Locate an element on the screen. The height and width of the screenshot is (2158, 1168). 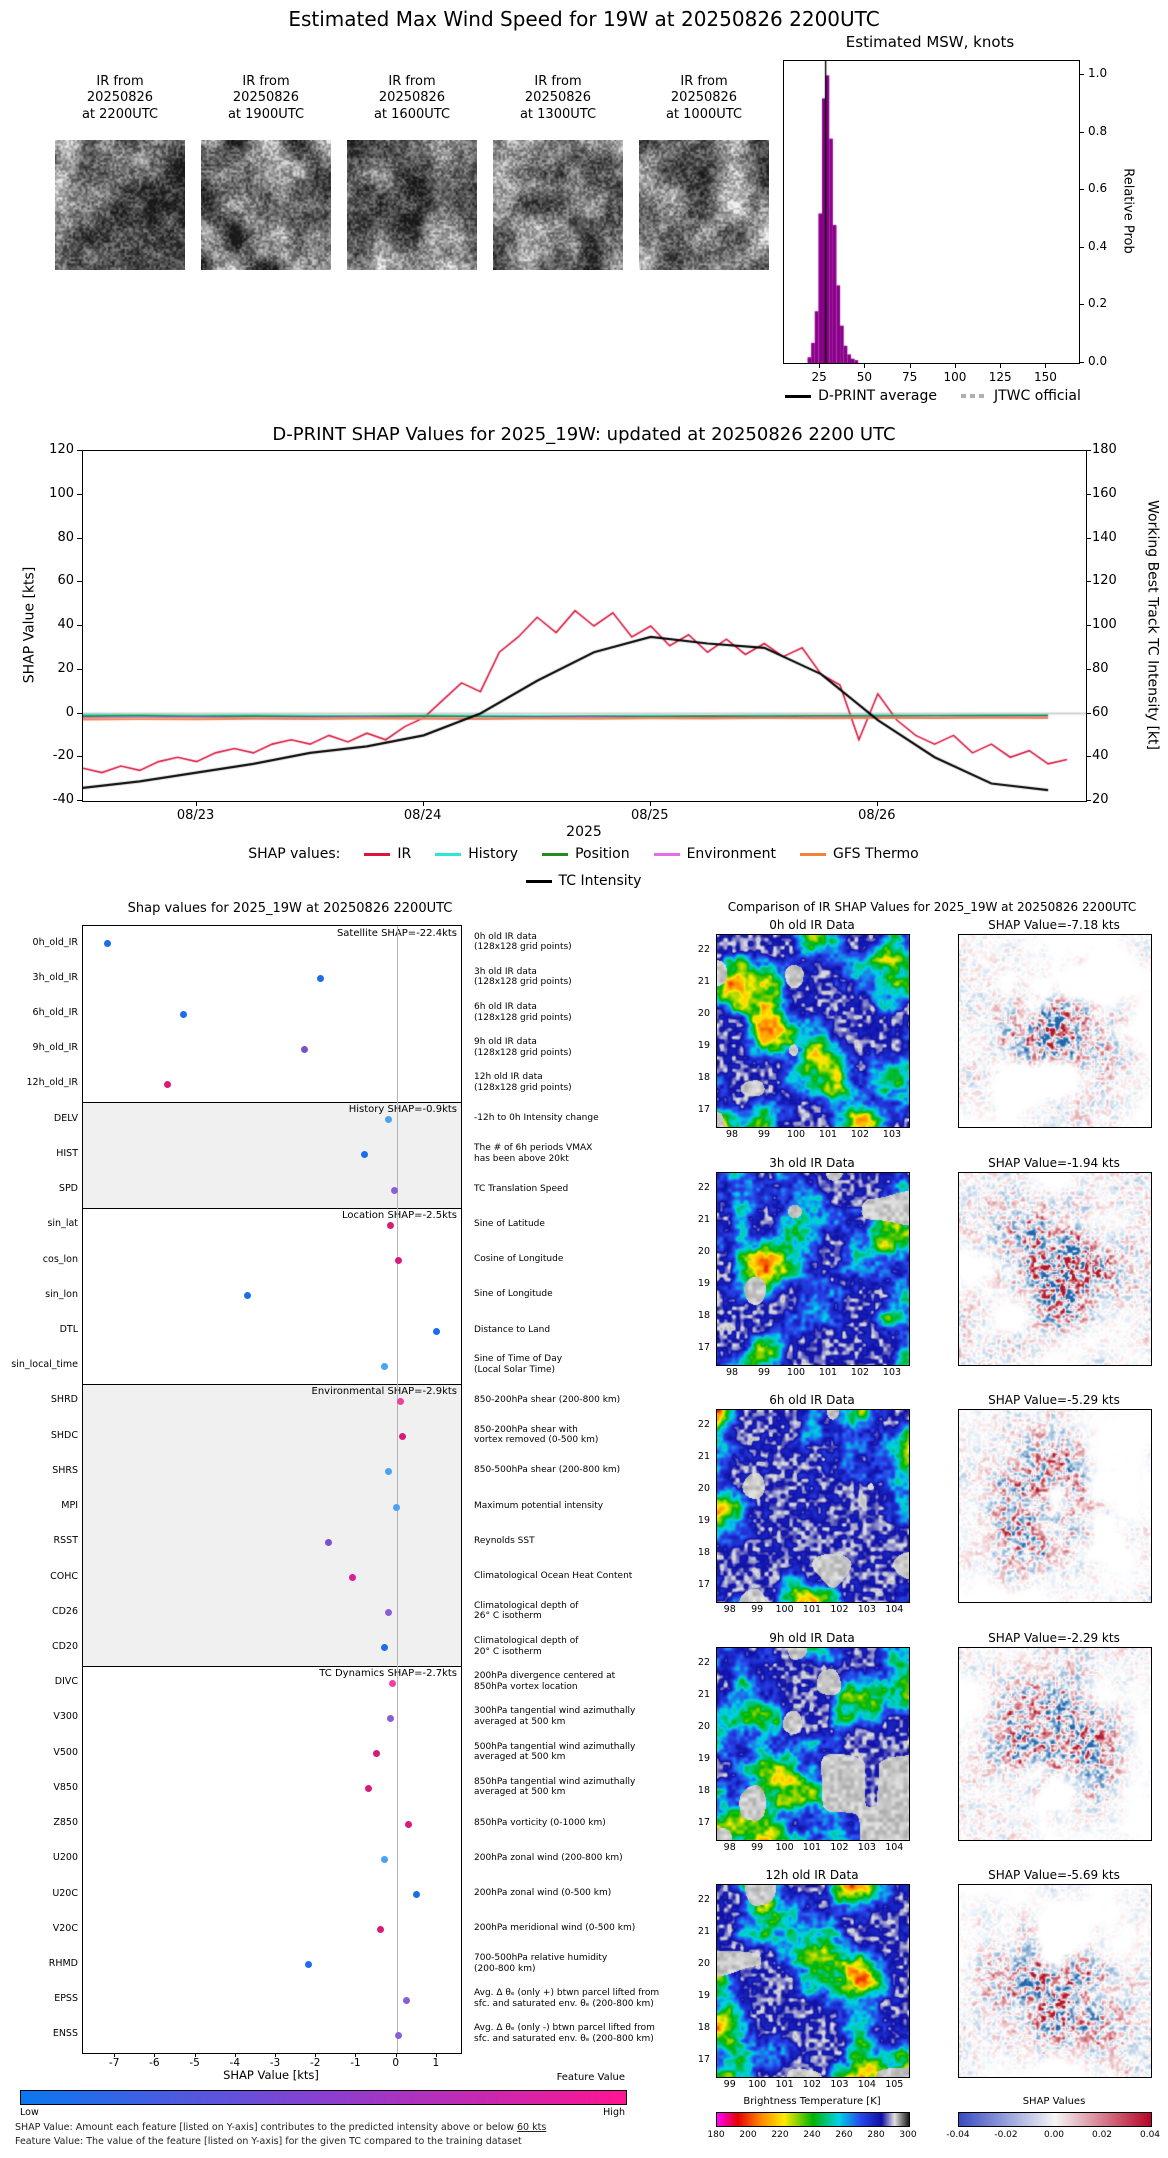
timeseries-legend-row2: TC Intensity is located at coordinates (583, 881).